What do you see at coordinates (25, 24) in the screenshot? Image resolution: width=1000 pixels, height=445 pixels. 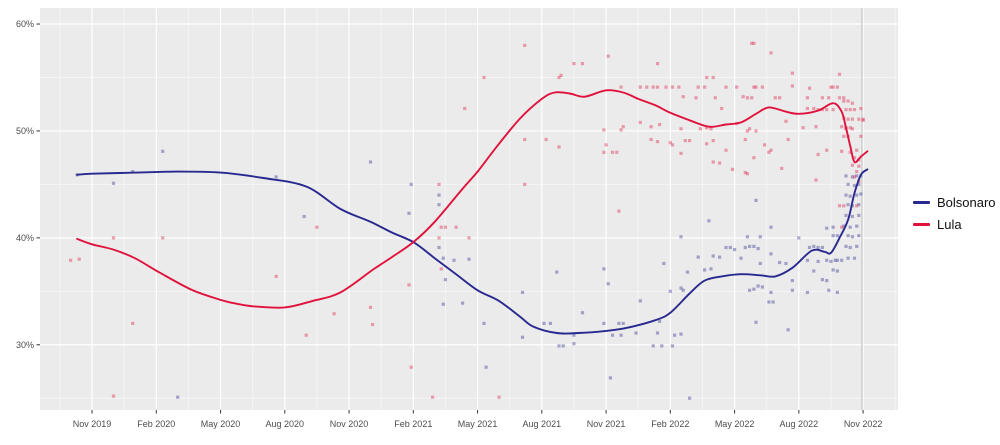 I see `y-tick-label: 60%` at bounding box center [25, 24].